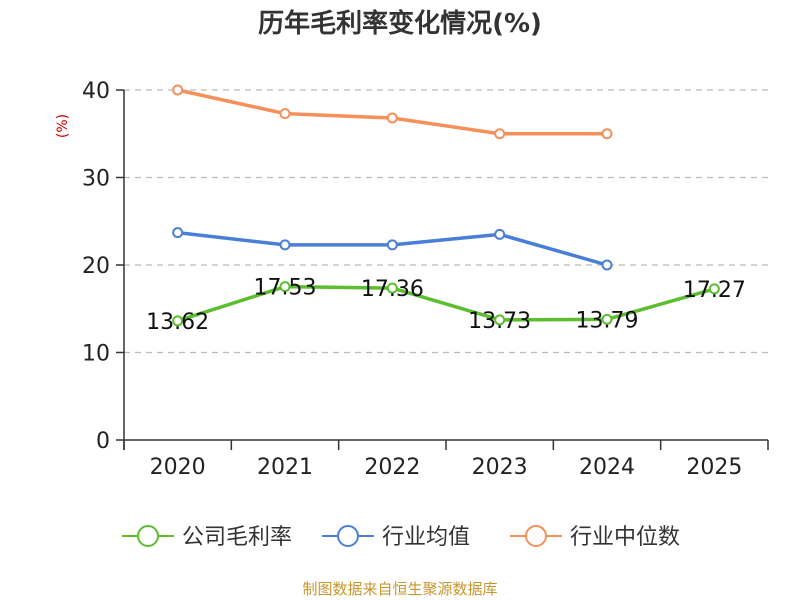 This screenshot has width=800, height=600. What do you see at coordinates (714, 467) in the screenshot?
I see `x-tick-label: 2025` at bounding box center [714, 467].